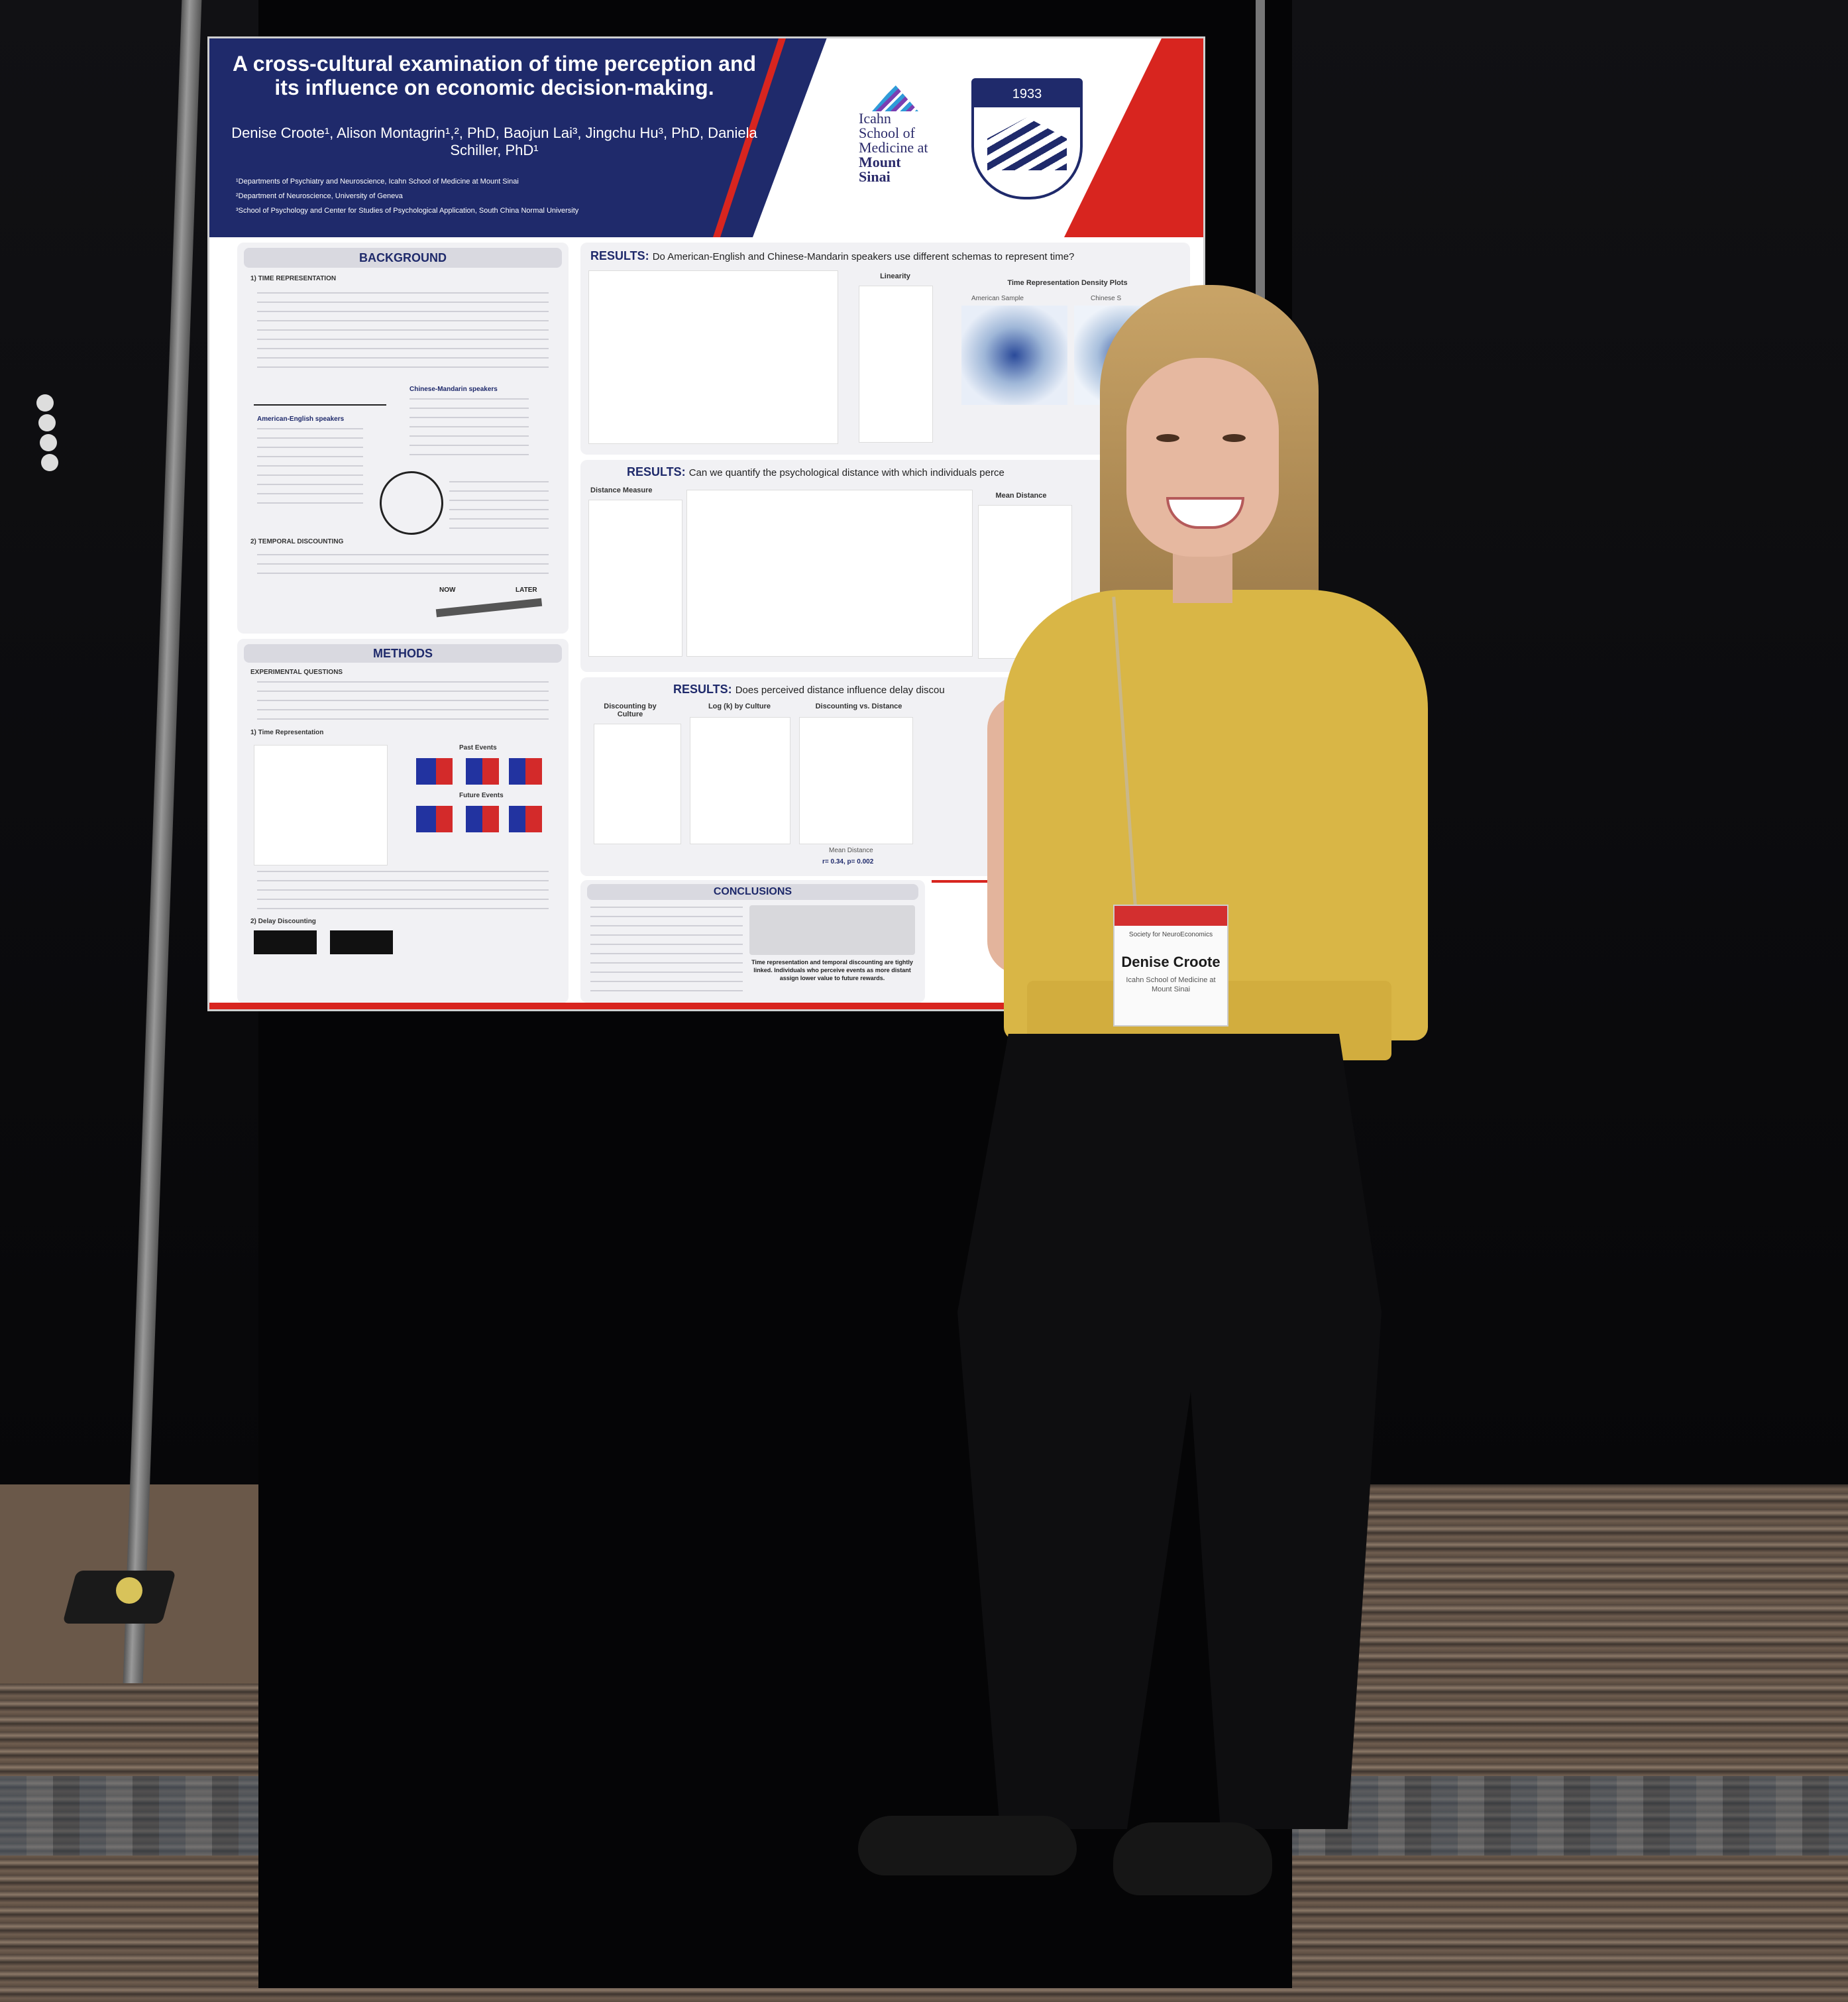  I want to click on world-map-figure, so click(832, 930).